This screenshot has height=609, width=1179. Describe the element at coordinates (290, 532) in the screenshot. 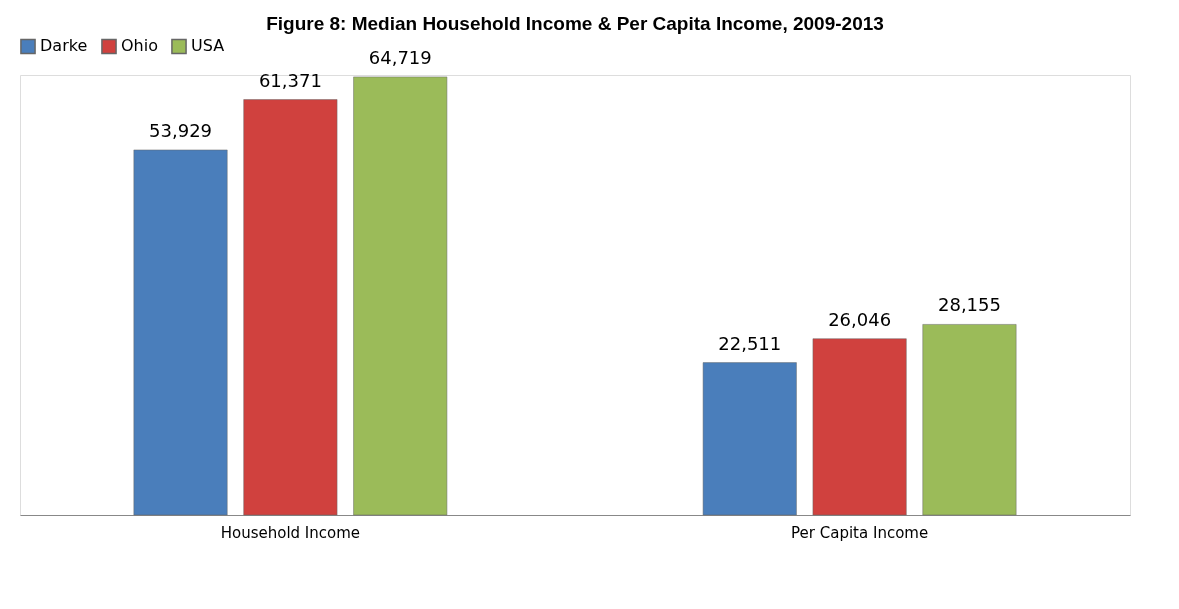

I see `x-tick-label: Household Income` at that location.